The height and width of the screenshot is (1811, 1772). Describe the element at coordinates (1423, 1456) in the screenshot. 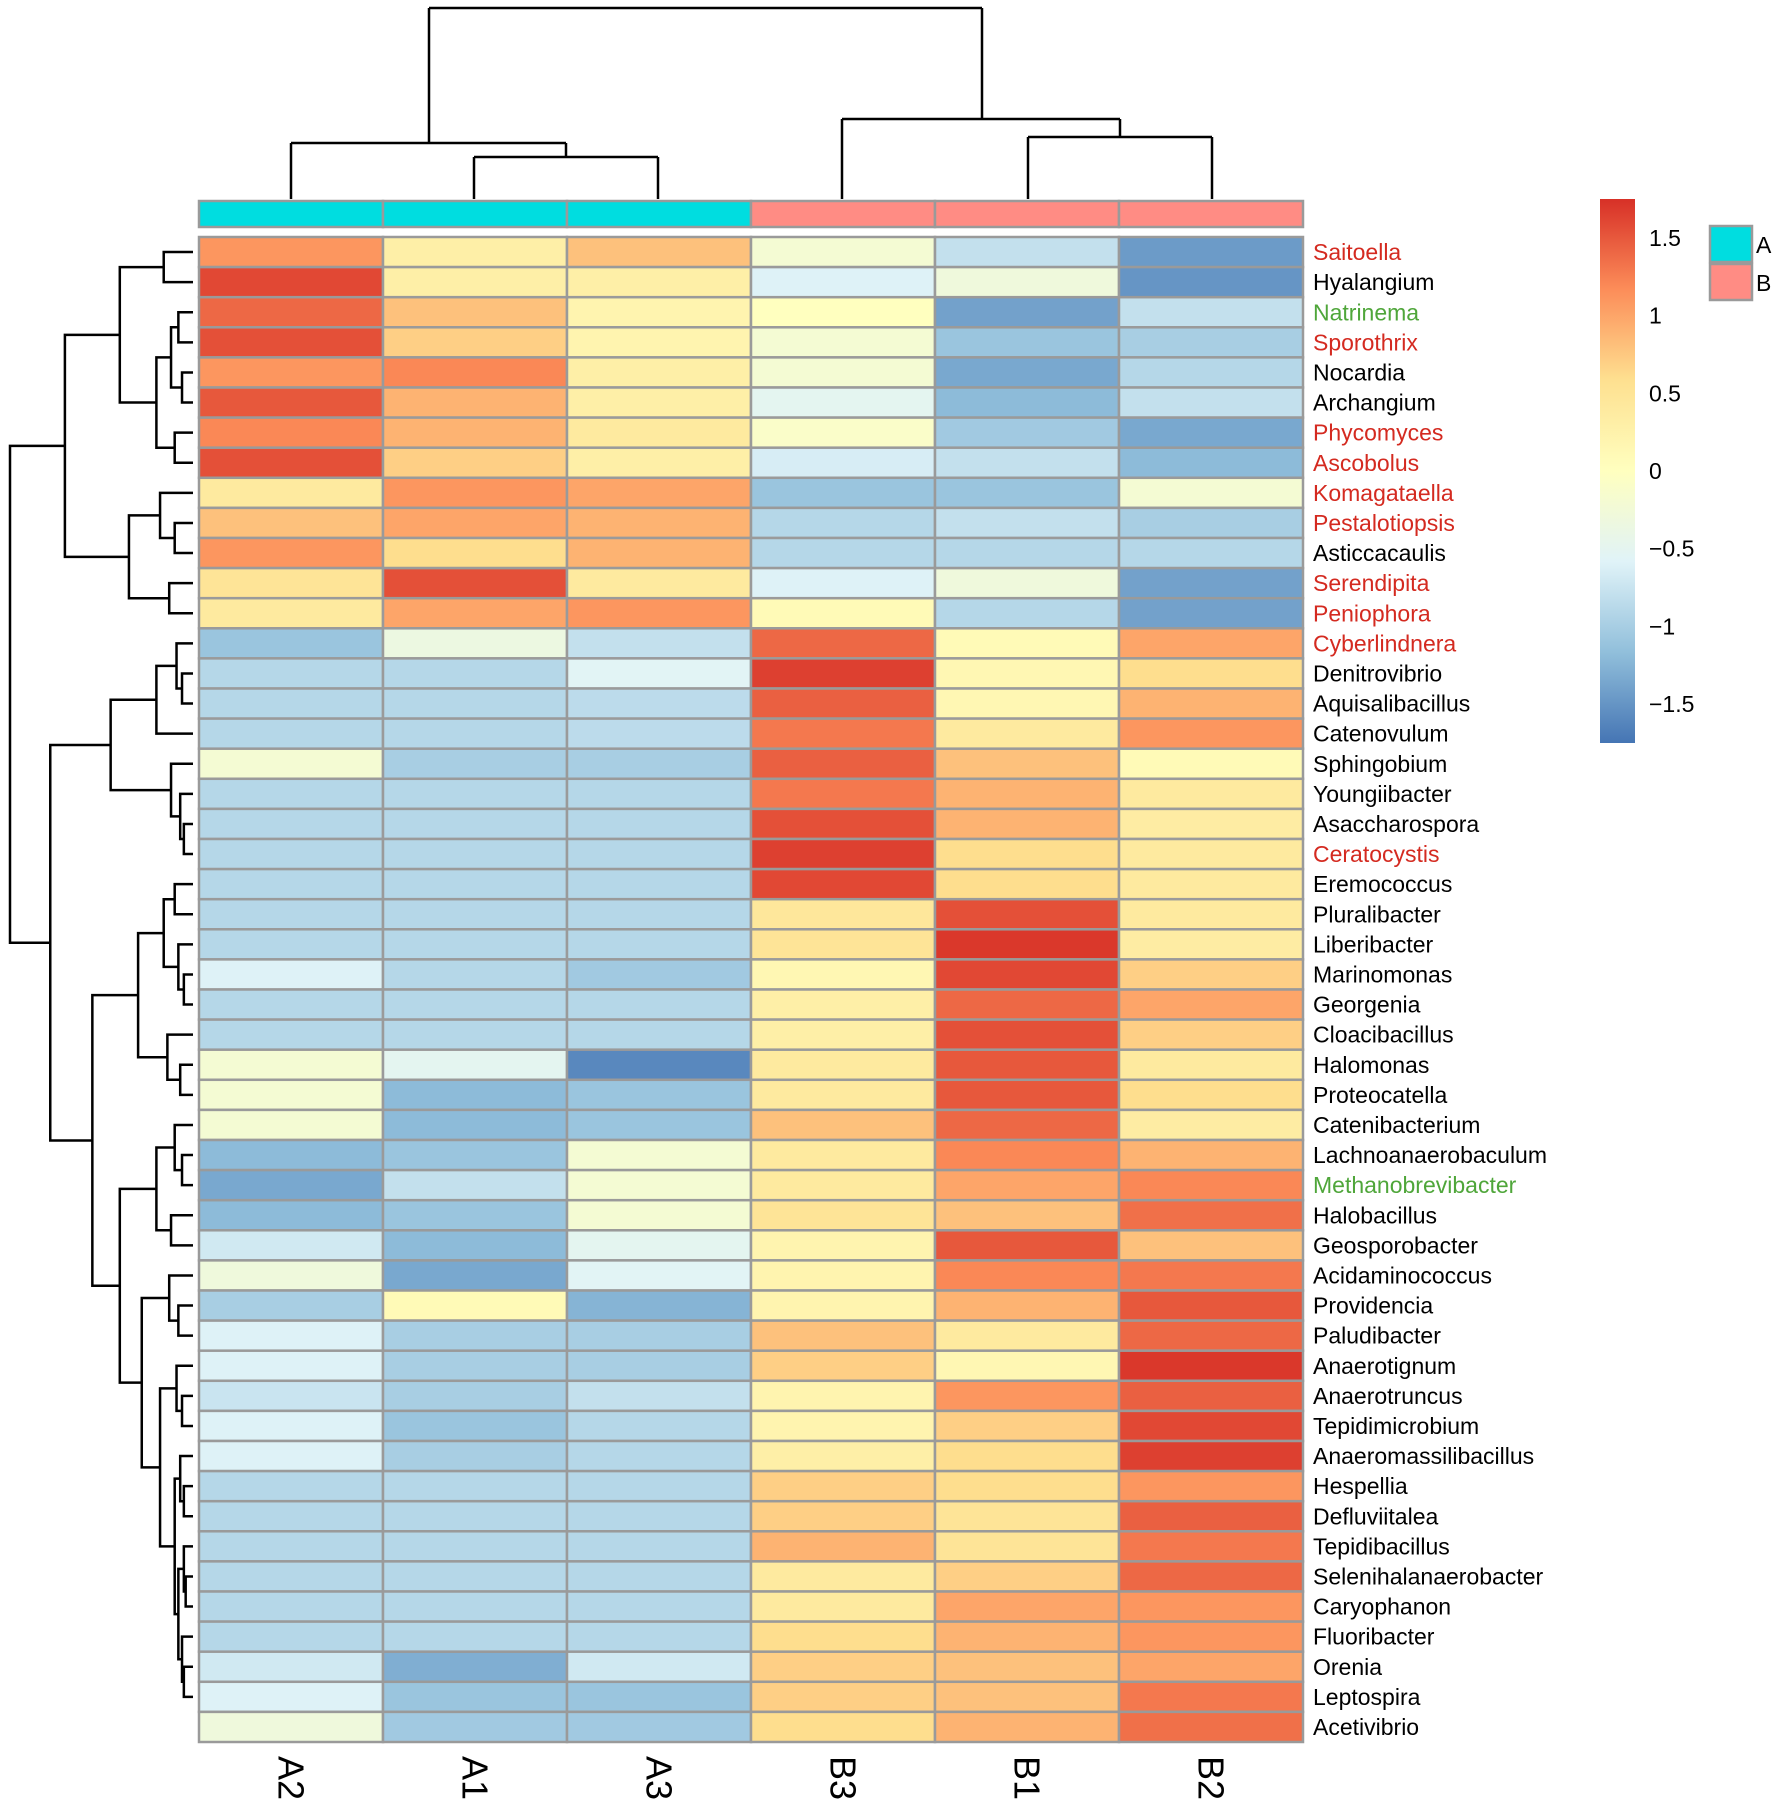

I see `row-label: Anaeromassilibacillus` at that location.